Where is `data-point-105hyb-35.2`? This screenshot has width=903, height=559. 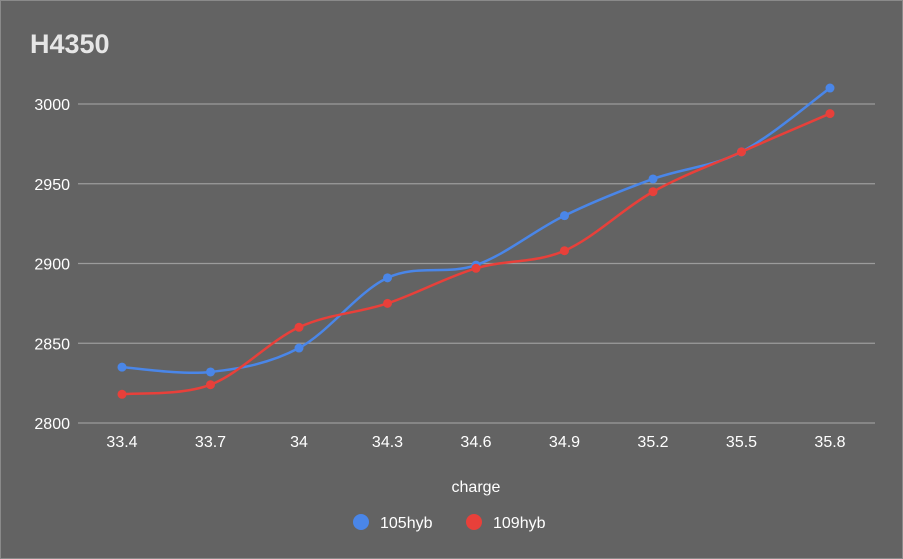 data-point-105hyb-35.2 is located at coordinates (653, 179).